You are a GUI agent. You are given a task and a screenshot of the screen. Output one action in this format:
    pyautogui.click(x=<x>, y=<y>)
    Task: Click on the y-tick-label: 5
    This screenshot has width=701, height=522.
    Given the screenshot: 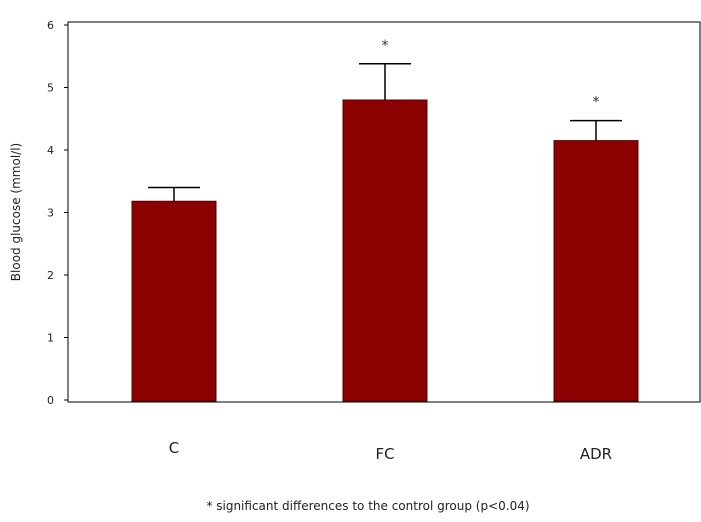 What is the action you would take?
    pyautogui.click(x=50, y=88)
    